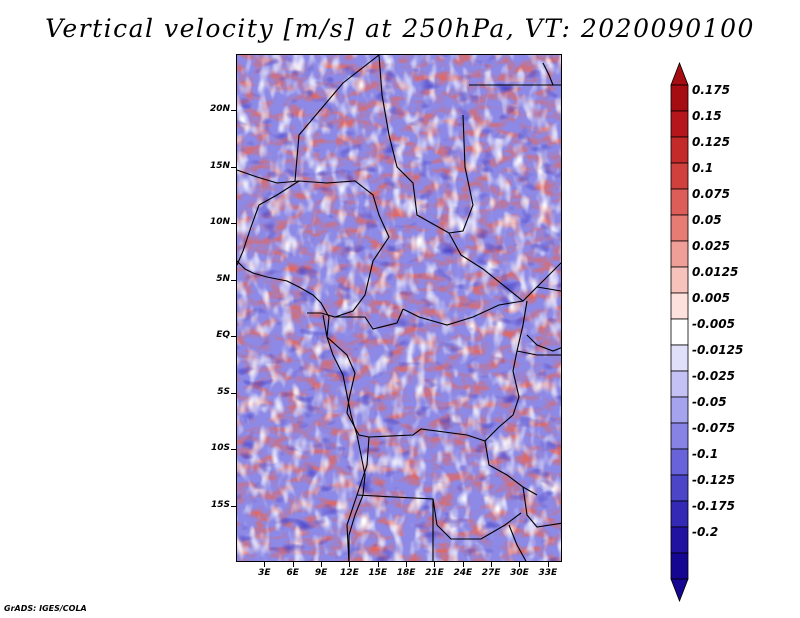 Image resolution: width=800 pixels, height=618 pixels. What do you see at coordinates (434, 573) in the screenshot?
I see `lon-tick-label: 21E` at bounding box center [434, 573].